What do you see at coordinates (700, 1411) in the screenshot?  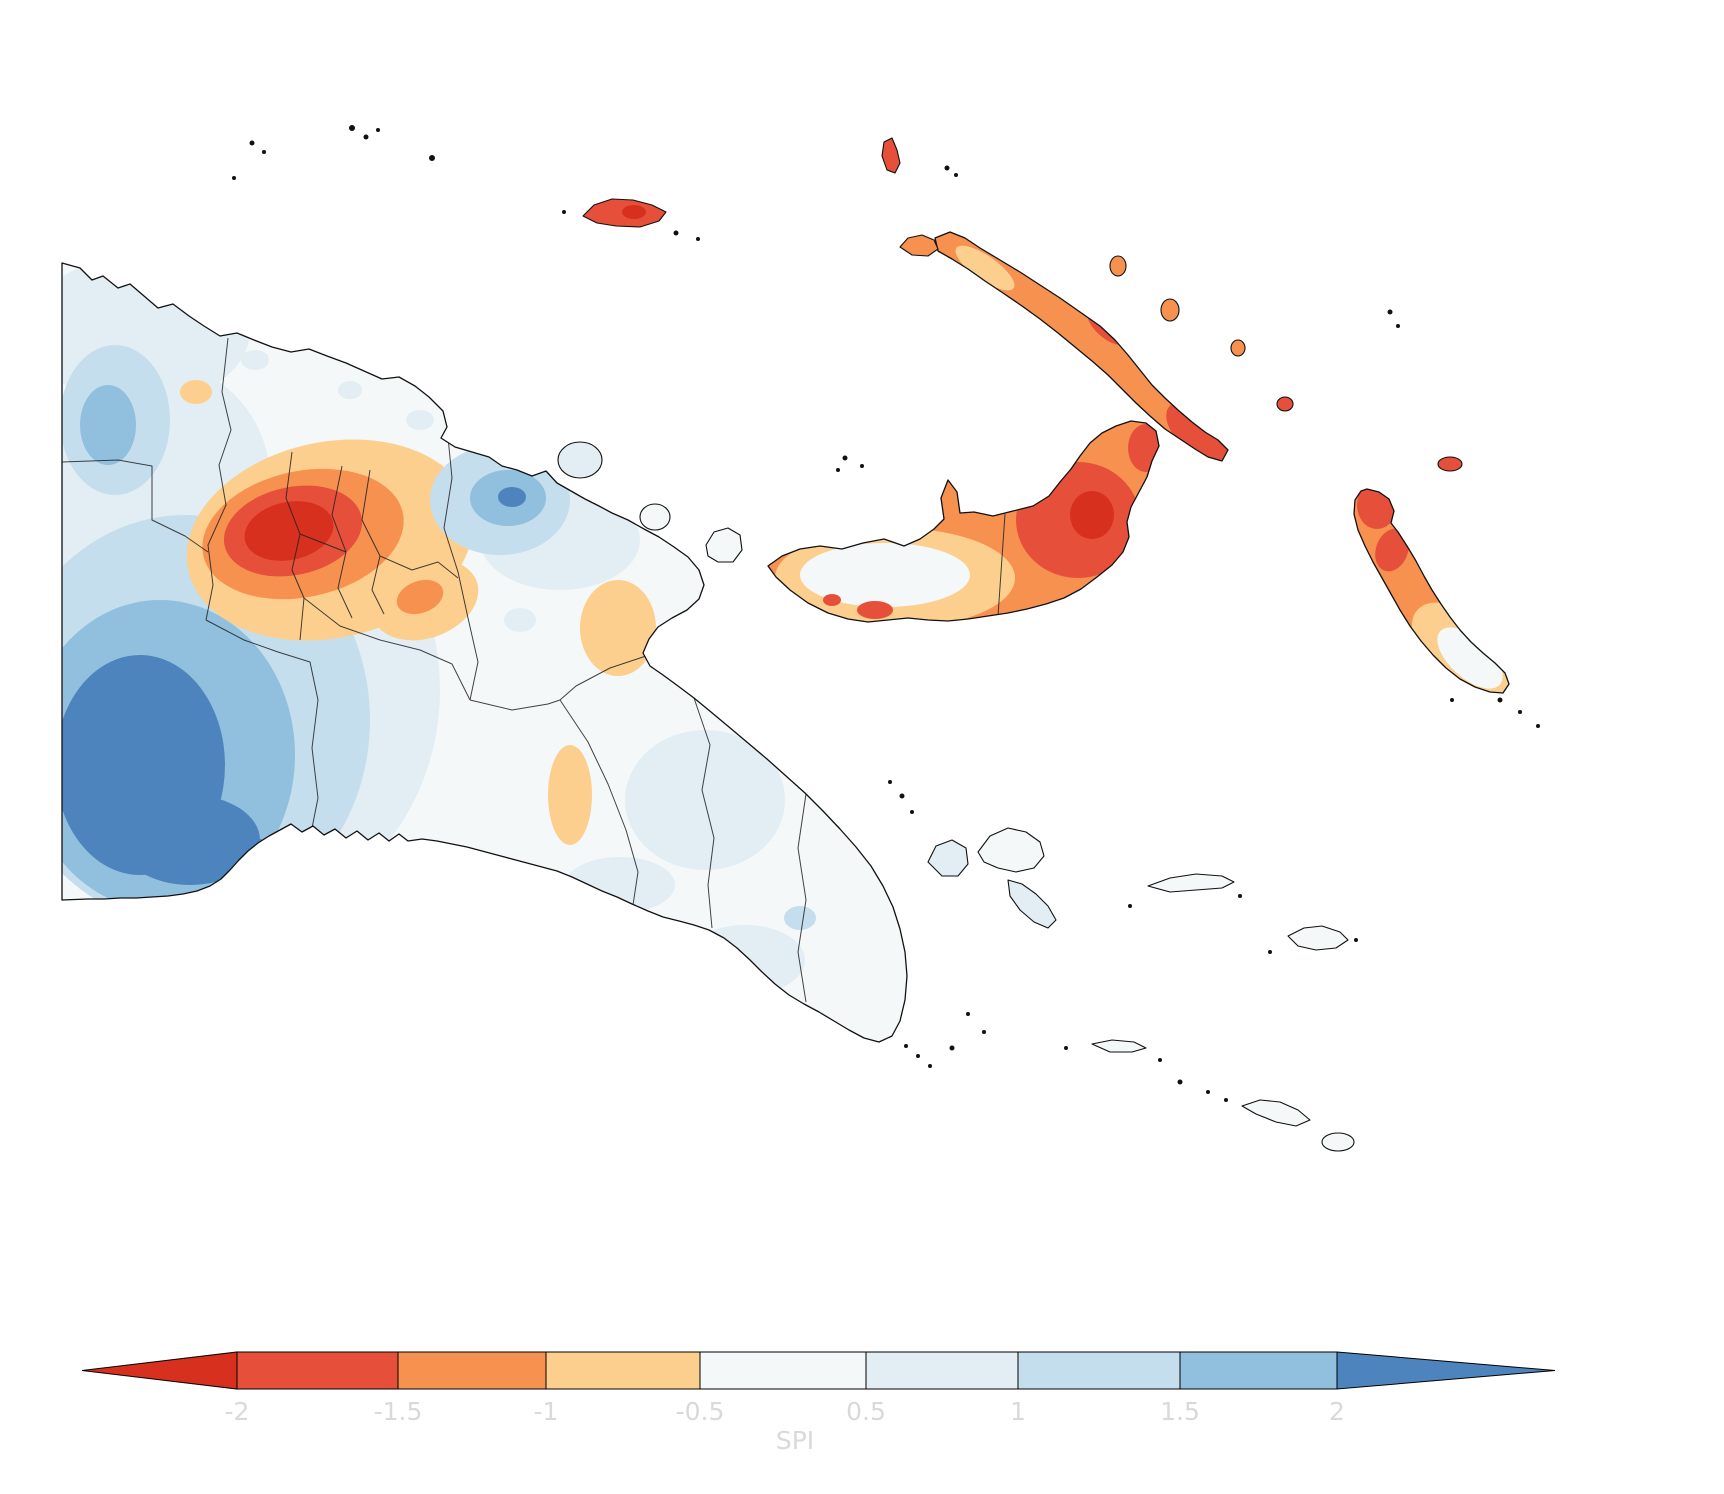 I see `colorbar-tick-label: -0.5` at bounding box center [700, 1411].